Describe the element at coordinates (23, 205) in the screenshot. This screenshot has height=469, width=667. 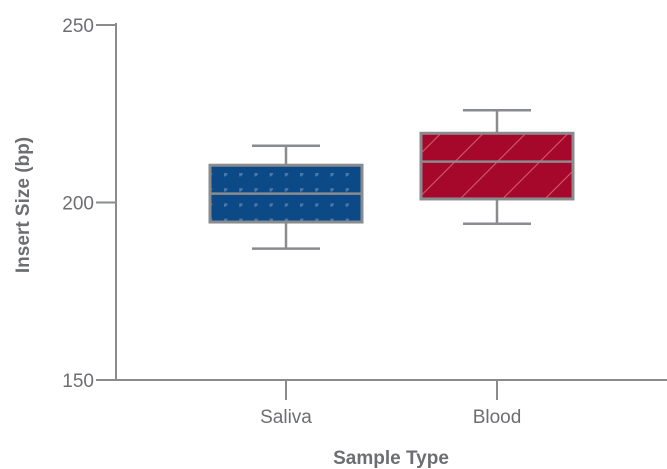
I see `y-axis-title: Insert Size (bp)` at that location.